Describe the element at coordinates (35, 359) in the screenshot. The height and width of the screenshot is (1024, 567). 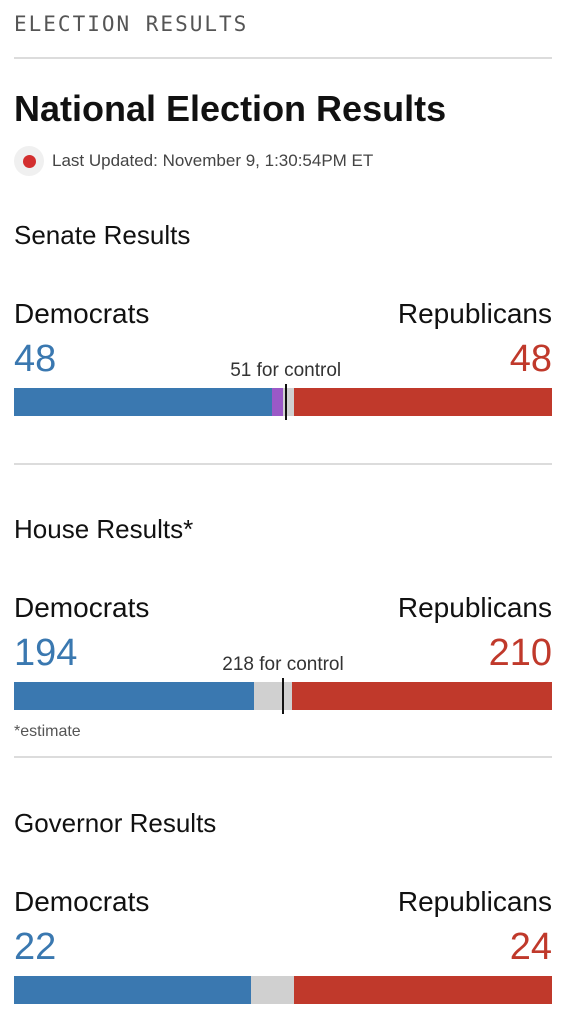
I see `dem-seat-count: 48` at that location.